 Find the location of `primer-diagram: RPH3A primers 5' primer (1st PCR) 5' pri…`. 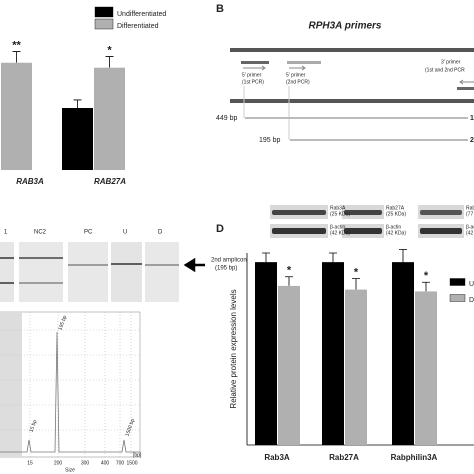

primer-diagram: RPH3A primers 5' primer (1st PCR) 5' pri… is located at coordinates (345, 82).